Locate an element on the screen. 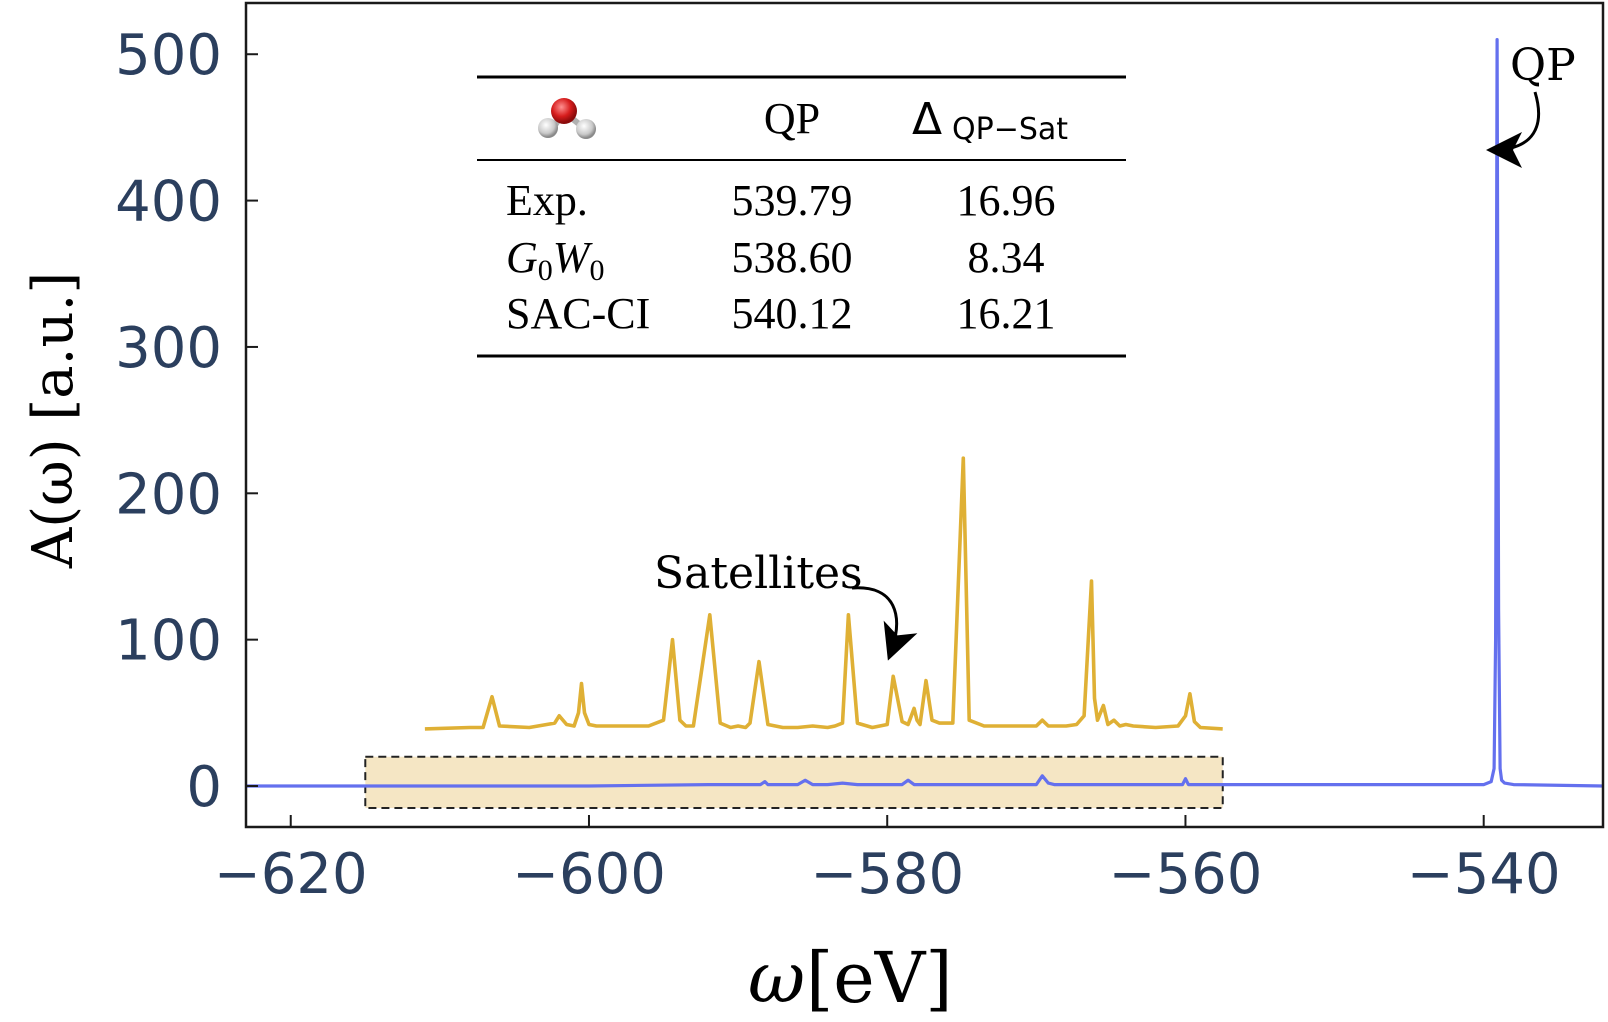  table-row-delta: 8.34 is located at coordinates (1006, 257).